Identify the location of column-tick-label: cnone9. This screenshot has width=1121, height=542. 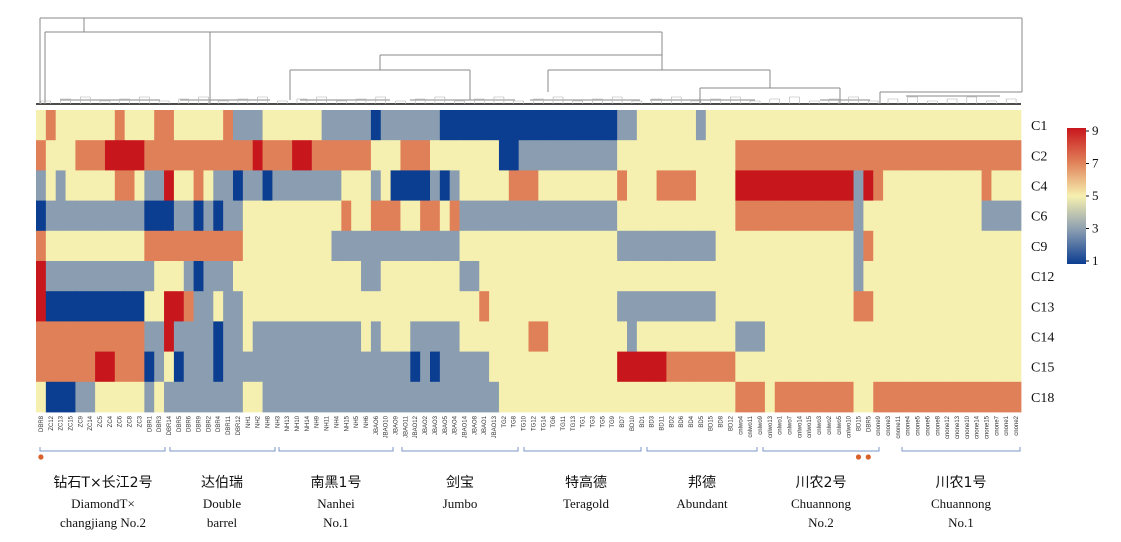
(879, 425).